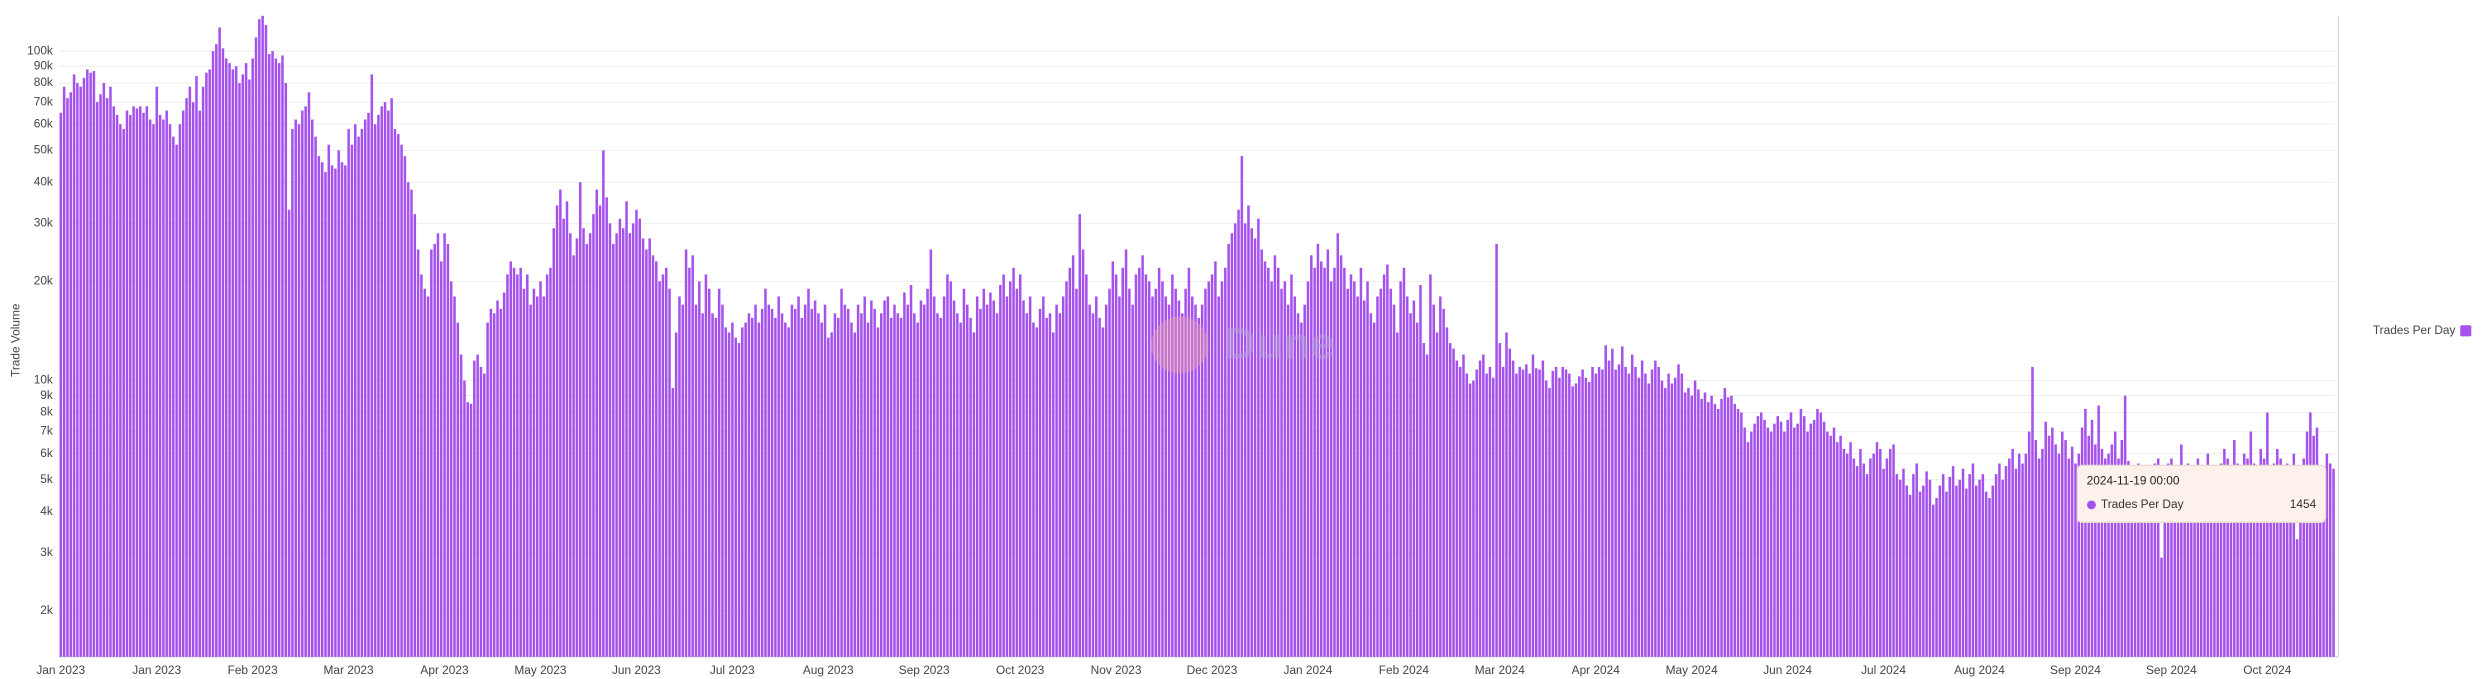 Image resolution: width=2483 pixels, height=679 pixels. Describe the element at coordinates (253, 670) in the screenshot. I see `x-tick-label: Feb 2023` at that location.